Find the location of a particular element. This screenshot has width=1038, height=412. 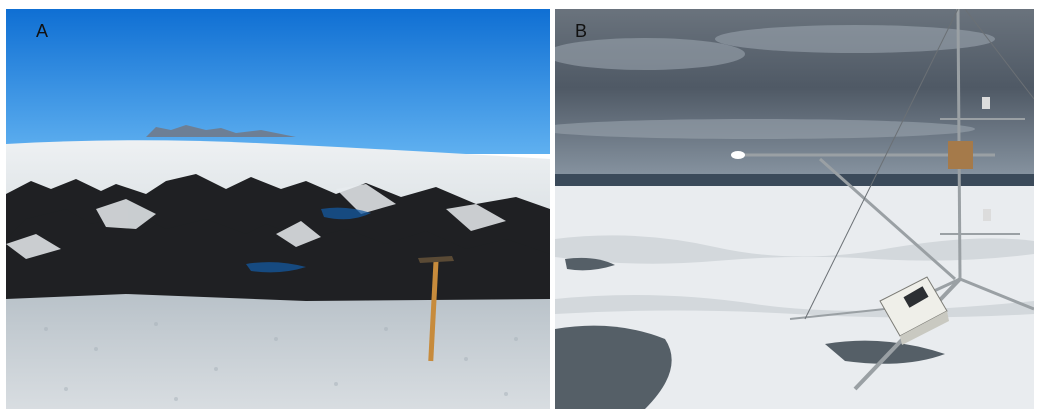

instrument-box is located at coordinates (960, 155).